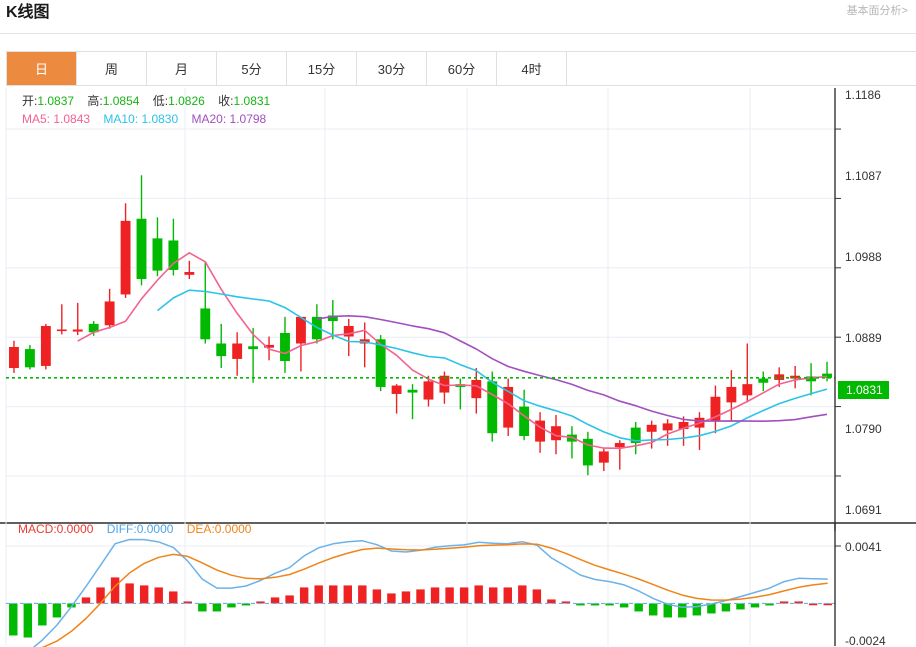 This screenshot has height=647, width=916. Describe the element at coordinates (420, 607) in the screenshot. I see `macd-histogram` at that location.